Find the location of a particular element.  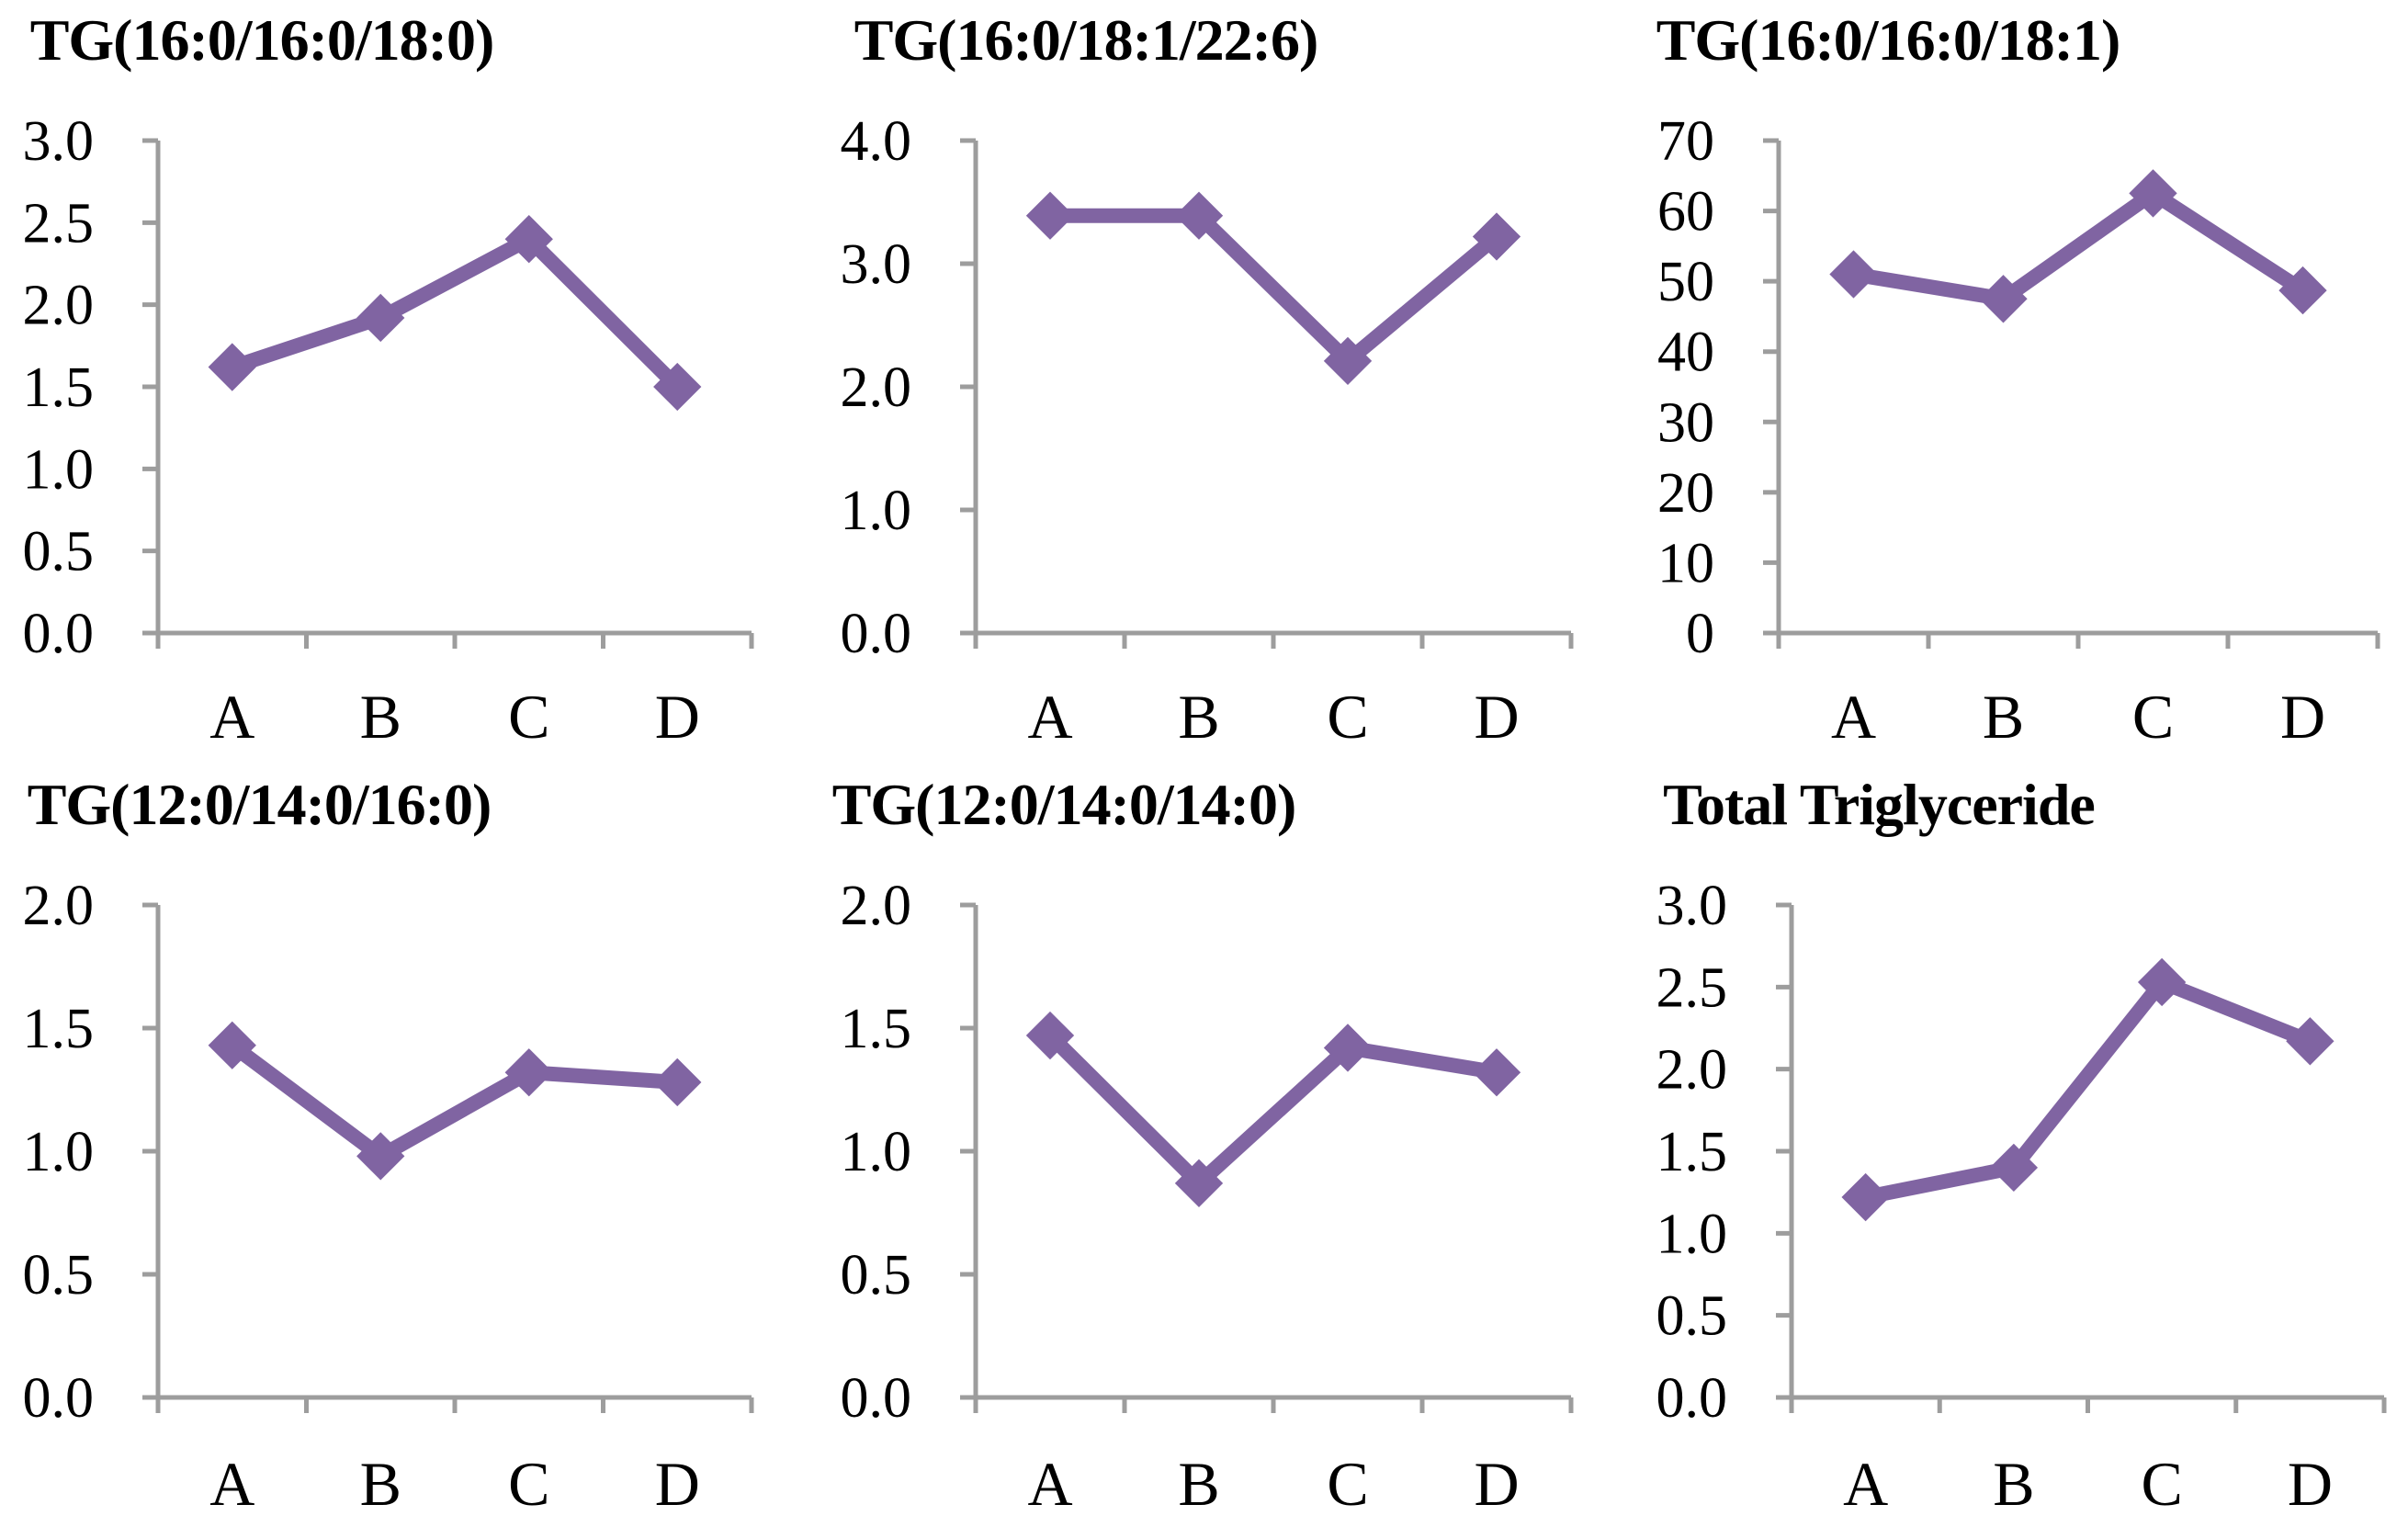

y-tick-label: 60 is located at coordinates (1686, 212).